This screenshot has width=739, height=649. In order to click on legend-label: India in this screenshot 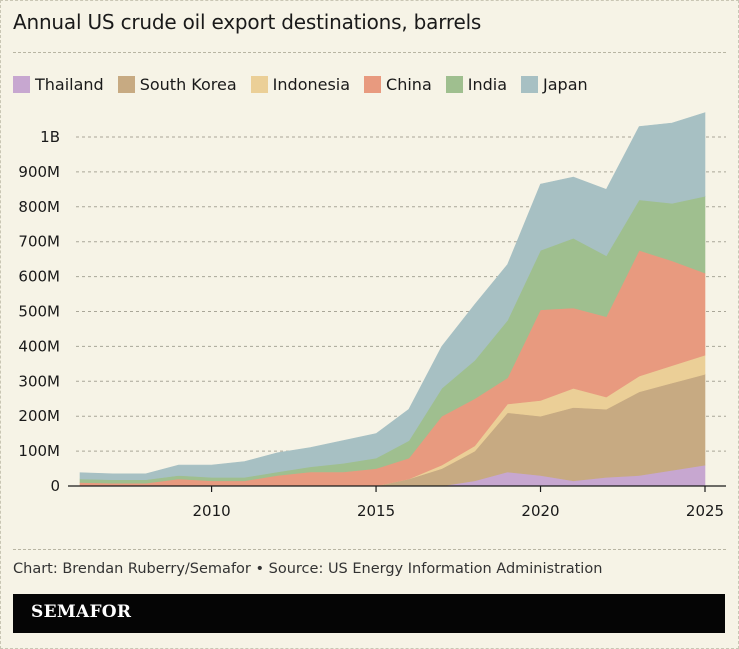, I will do `click(487, 84)`.